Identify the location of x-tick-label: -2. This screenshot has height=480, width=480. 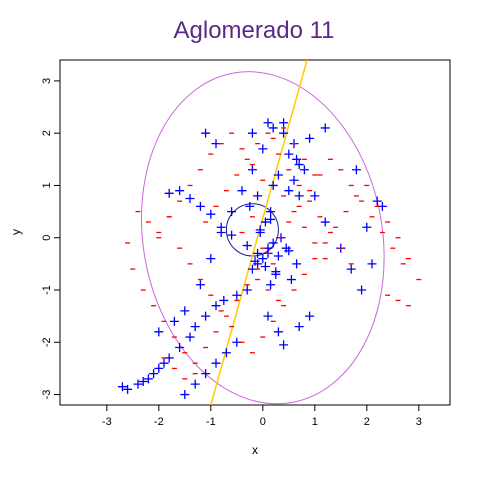
(159, 422).